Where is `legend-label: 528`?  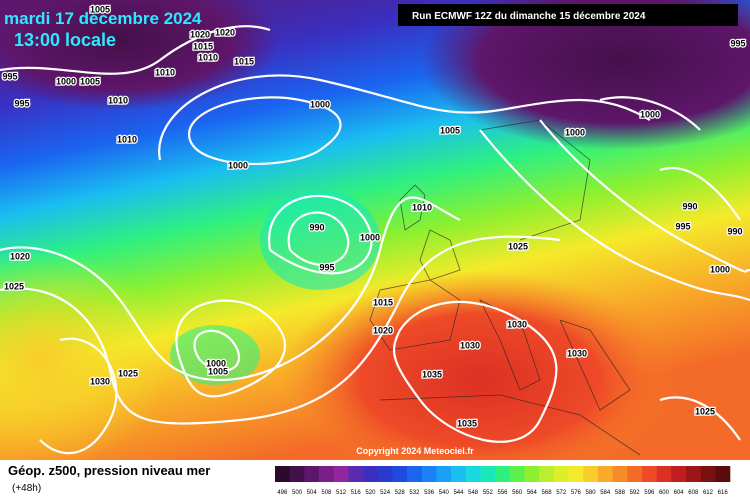
legend-label: 528 is located at coordinates (400, 493).